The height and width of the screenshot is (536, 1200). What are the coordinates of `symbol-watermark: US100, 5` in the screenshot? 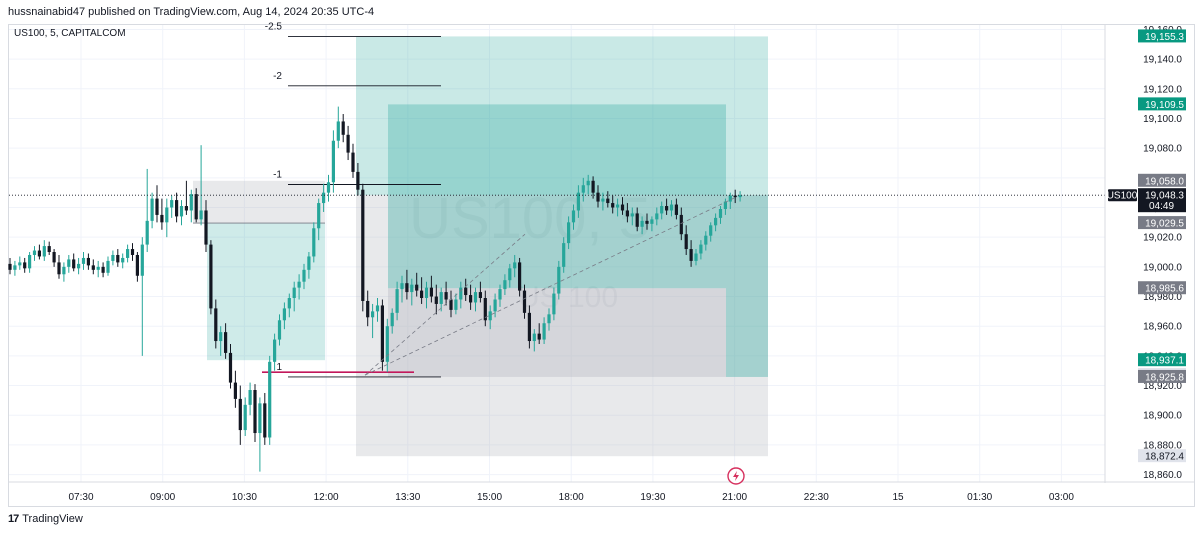 It's located at (530, 218).